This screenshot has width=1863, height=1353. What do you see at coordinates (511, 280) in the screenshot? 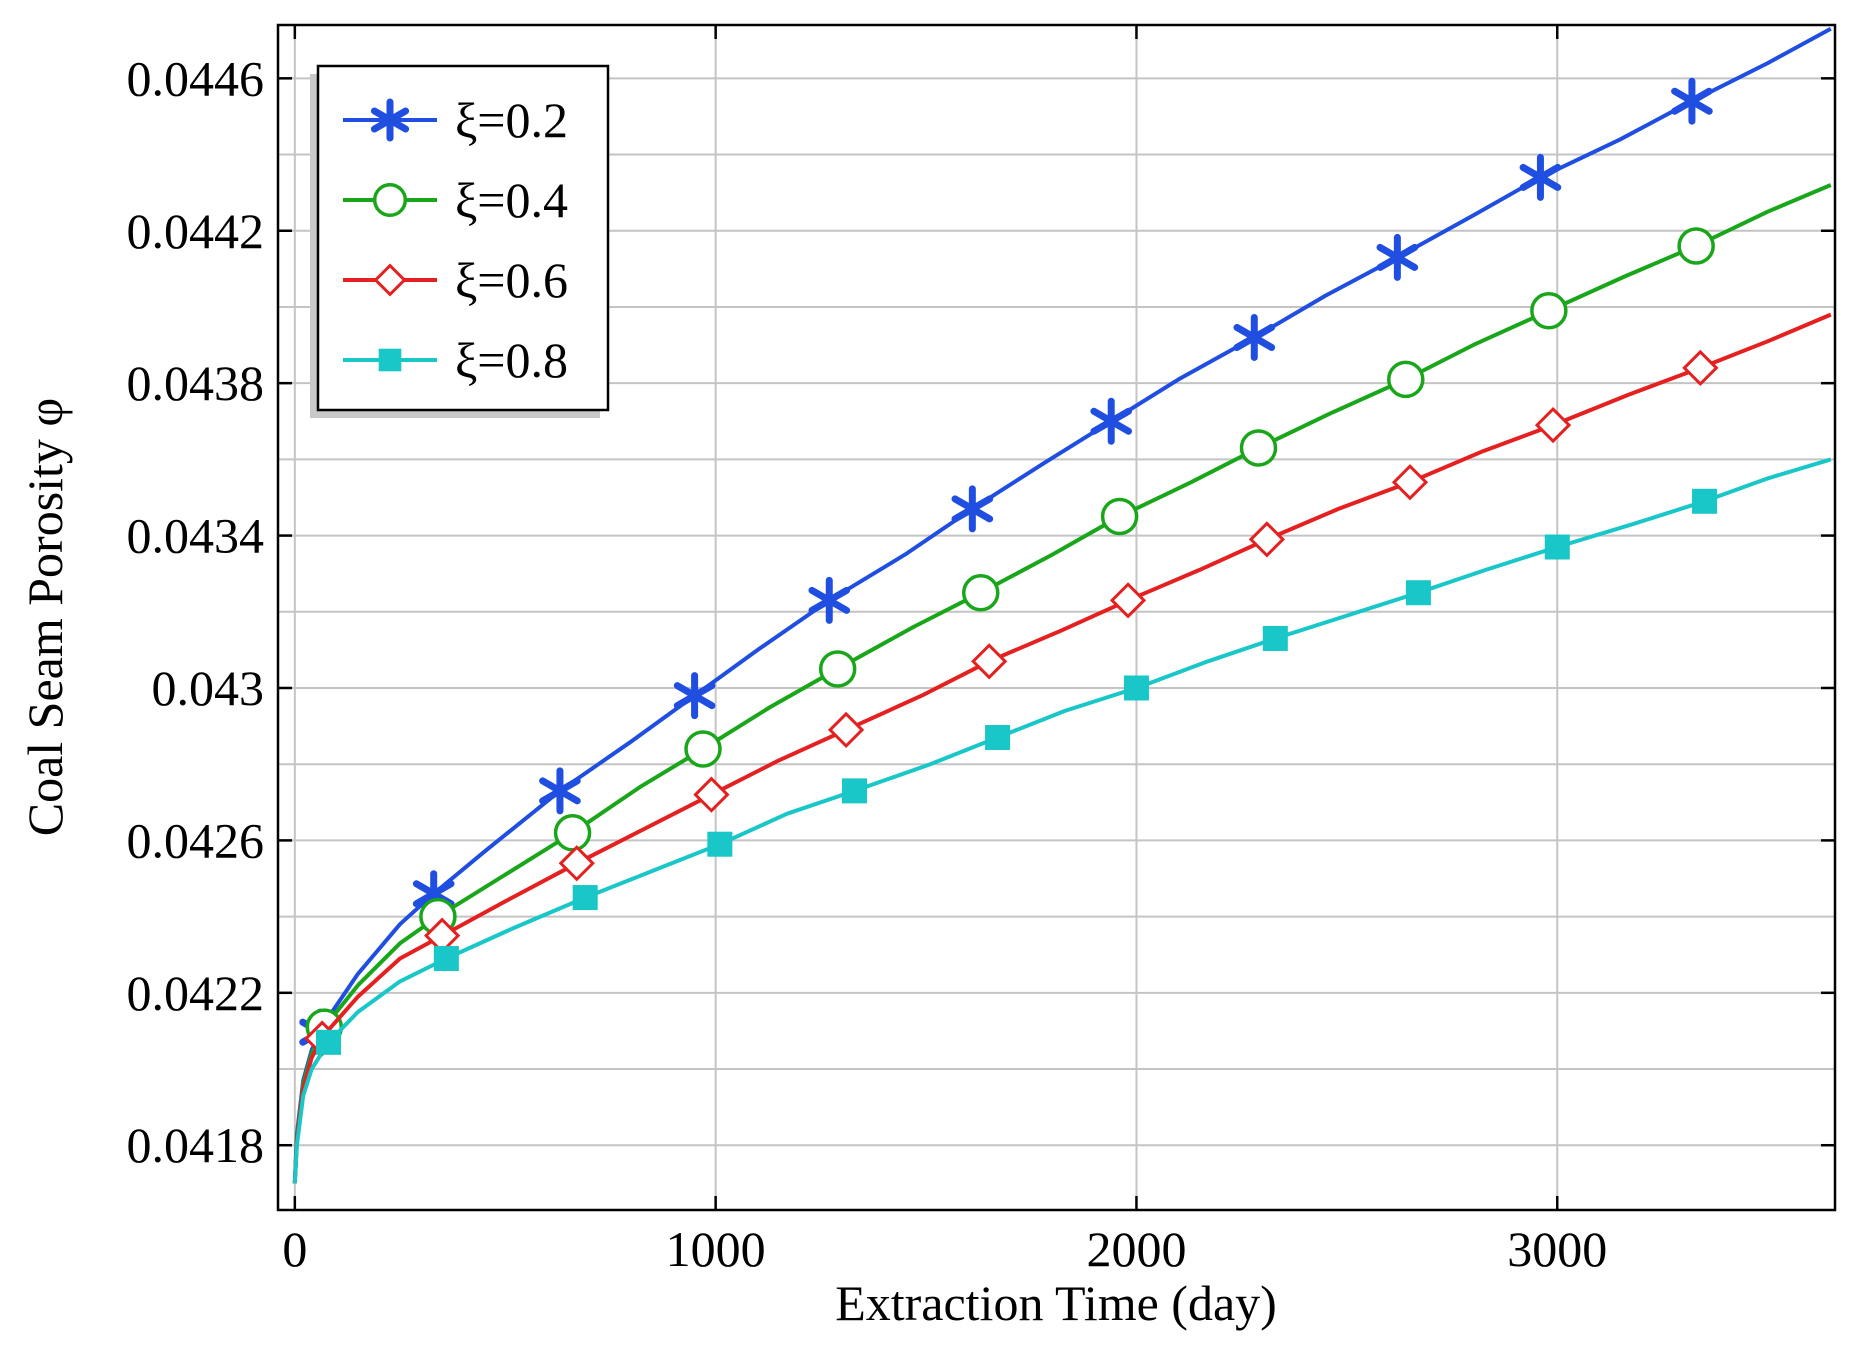
I see `legend-label: ξ=0.6` at bounding box center [511, 280].